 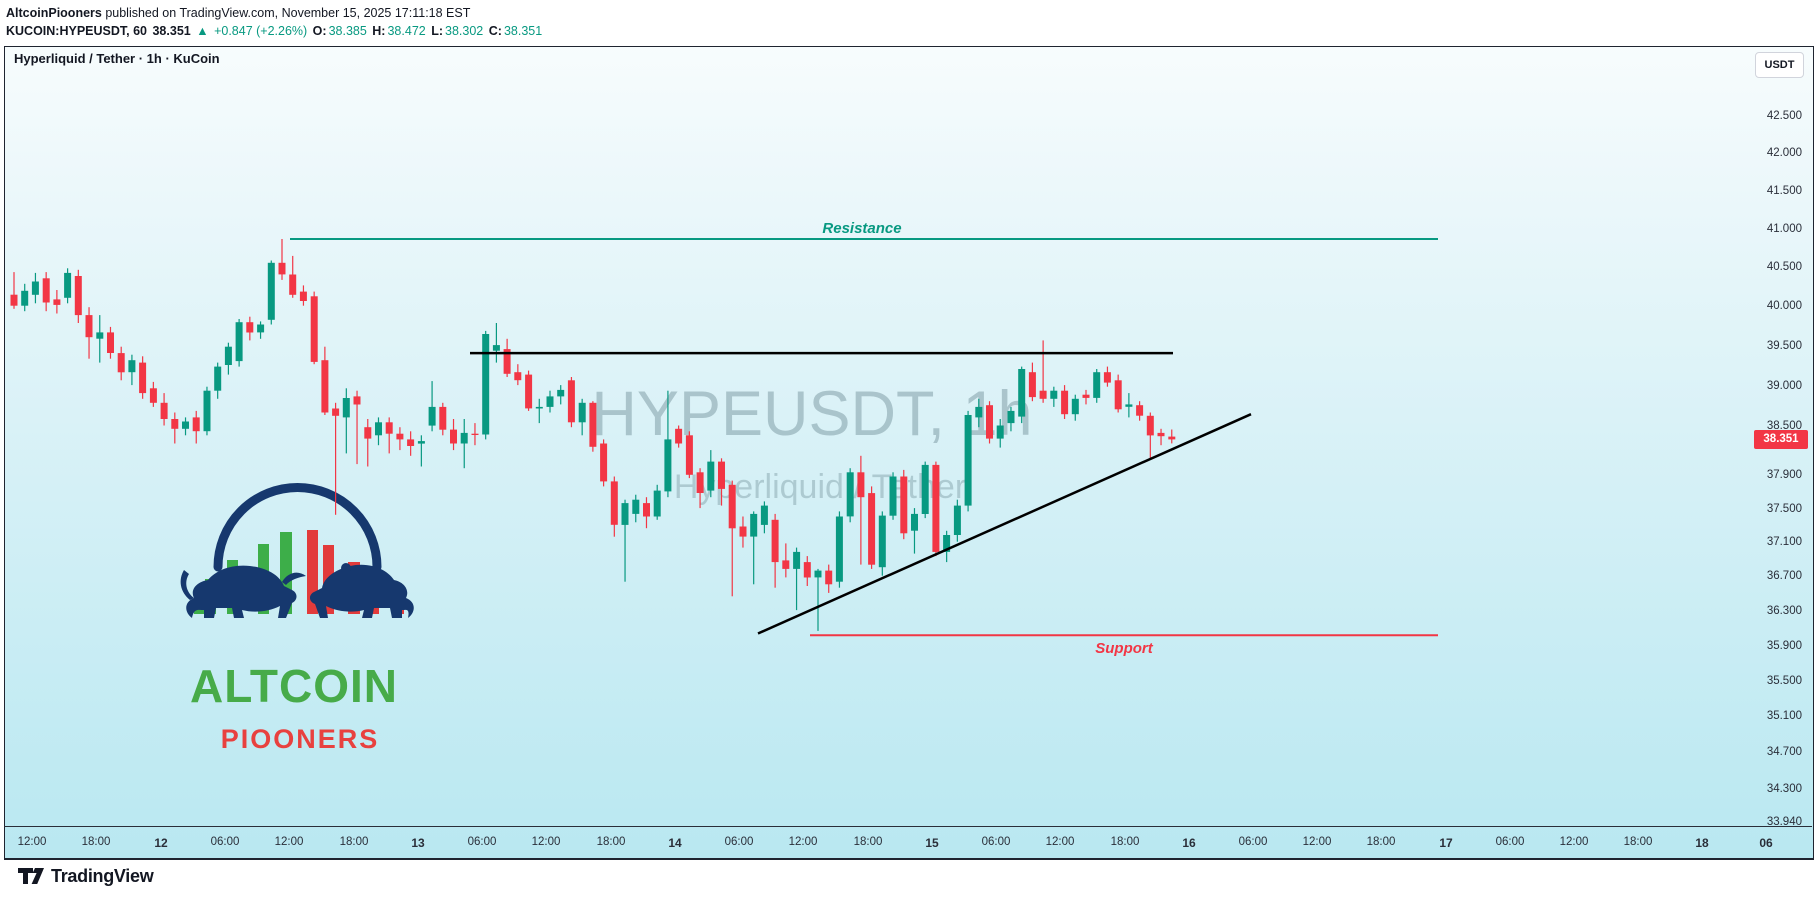 I want to click on time-axis-label: 13, so click(x=418, y=843).